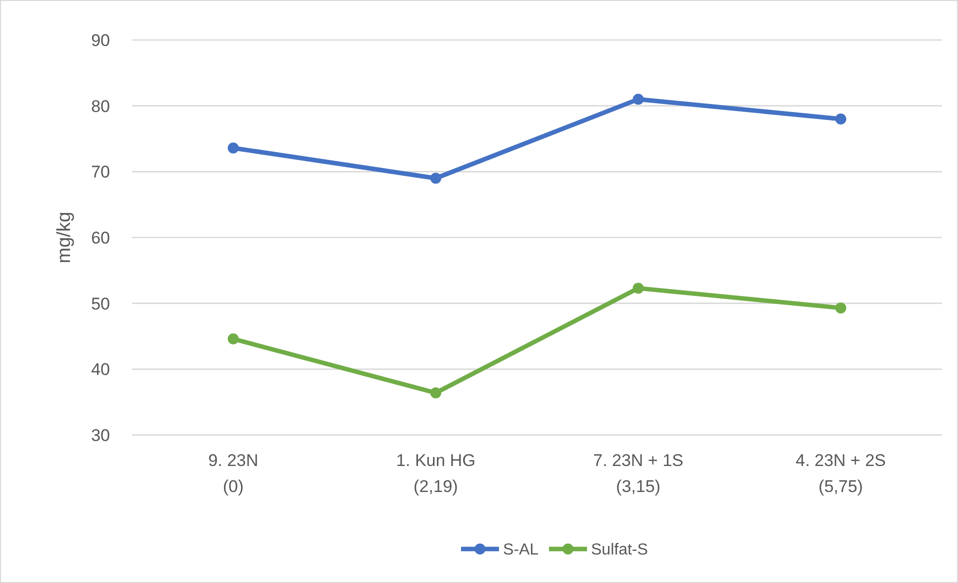 The image size is (958, 583). What do you see at coordinates (100, 238) in the screenshot?
I see `y-tick-label: 60` at bounding box center [100, 238].